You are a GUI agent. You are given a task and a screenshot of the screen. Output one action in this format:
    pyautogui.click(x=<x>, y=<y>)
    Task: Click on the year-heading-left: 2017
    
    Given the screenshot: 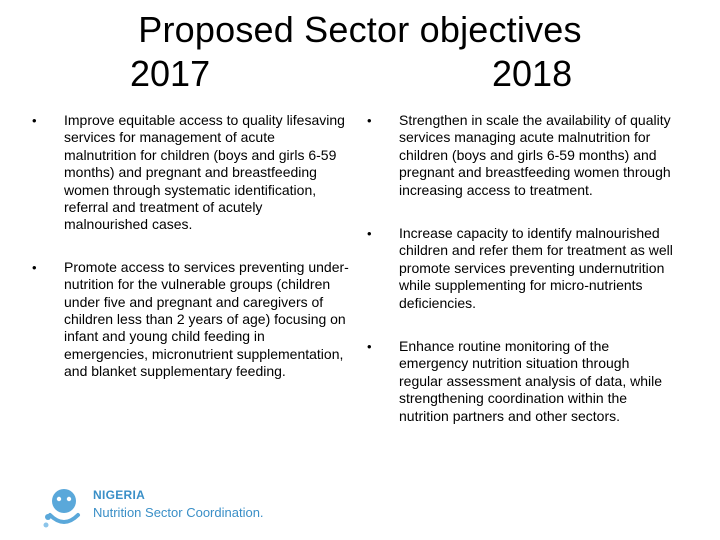 What is the action you would take?
    pyautogui.click(x=170, y=73)
    